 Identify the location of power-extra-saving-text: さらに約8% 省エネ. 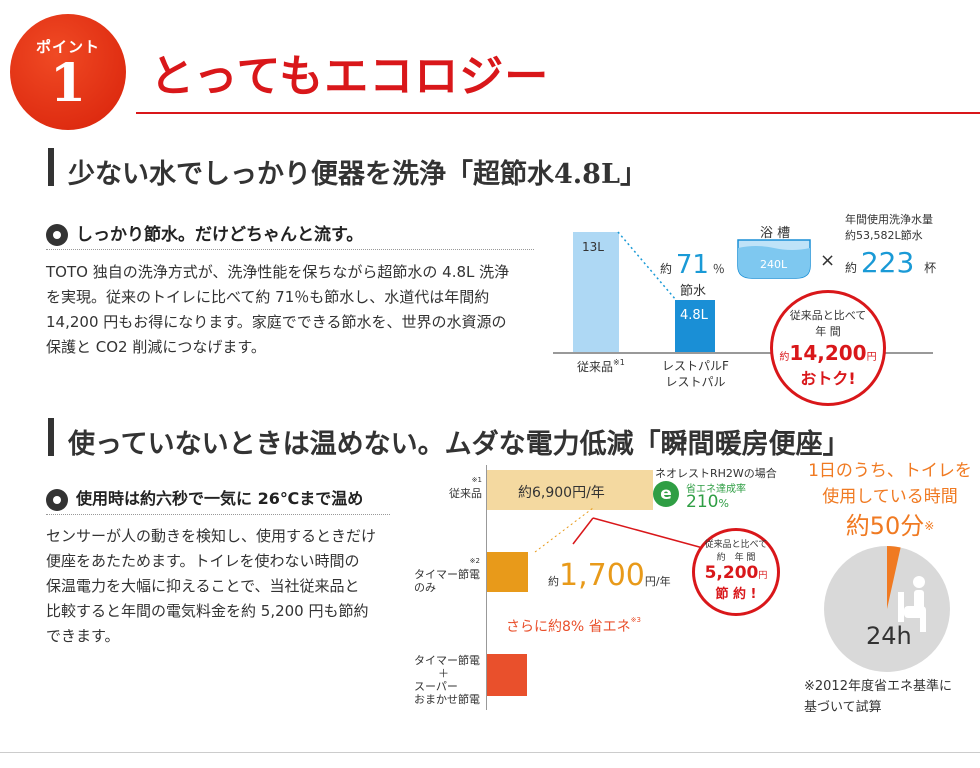
(568, 627).